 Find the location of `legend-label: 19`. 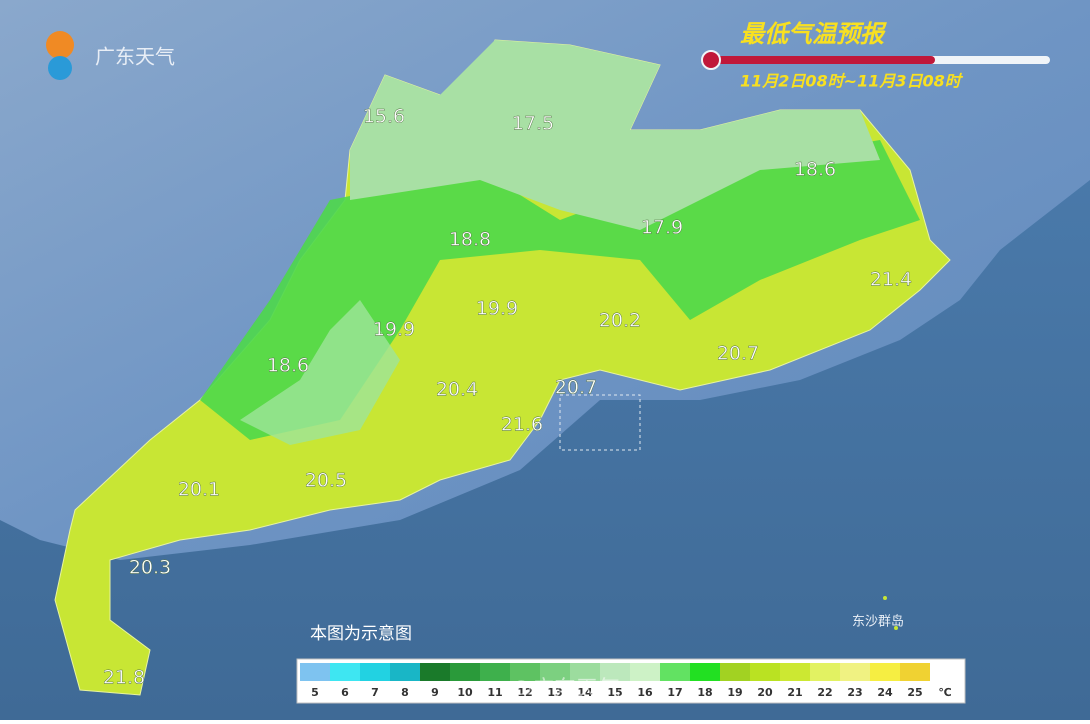

legend-label: 19 is located at coordinates (734, 692).